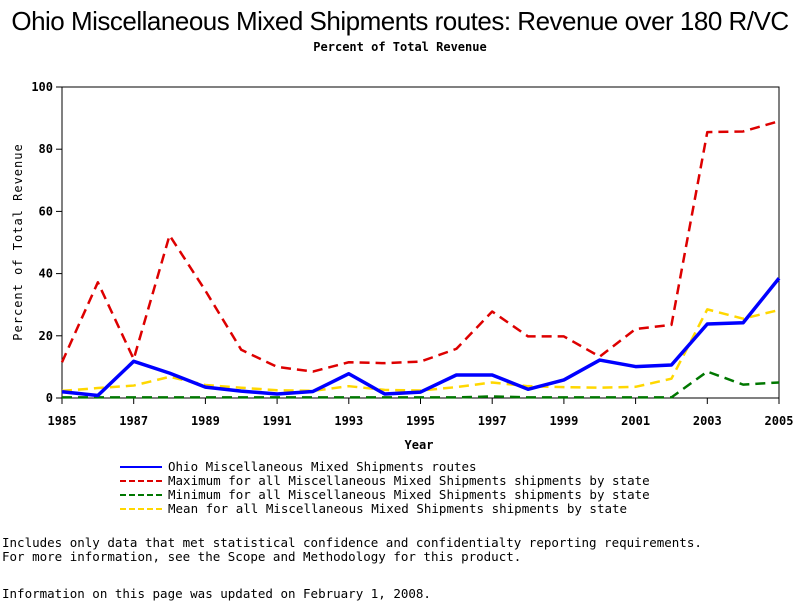  Describe the element at coordinates (49, 398) in the screenshot. I see `y-tick-label: 0` at that location.